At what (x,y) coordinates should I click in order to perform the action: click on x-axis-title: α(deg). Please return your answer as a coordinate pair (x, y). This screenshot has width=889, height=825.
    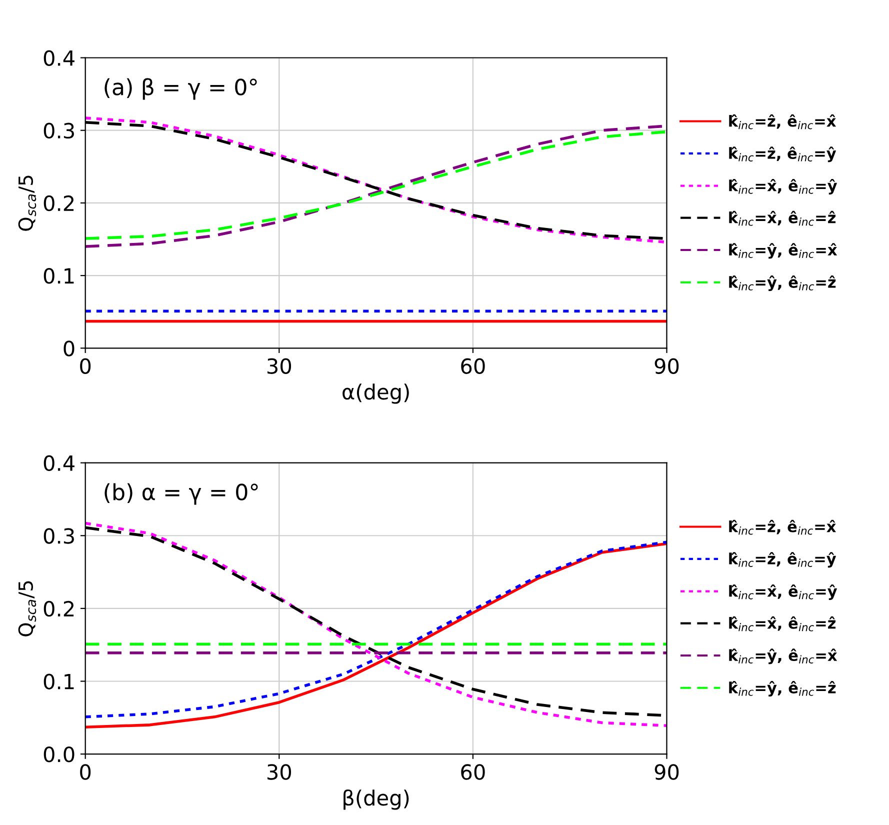
    Looking at the image, I should click on (375, 394).